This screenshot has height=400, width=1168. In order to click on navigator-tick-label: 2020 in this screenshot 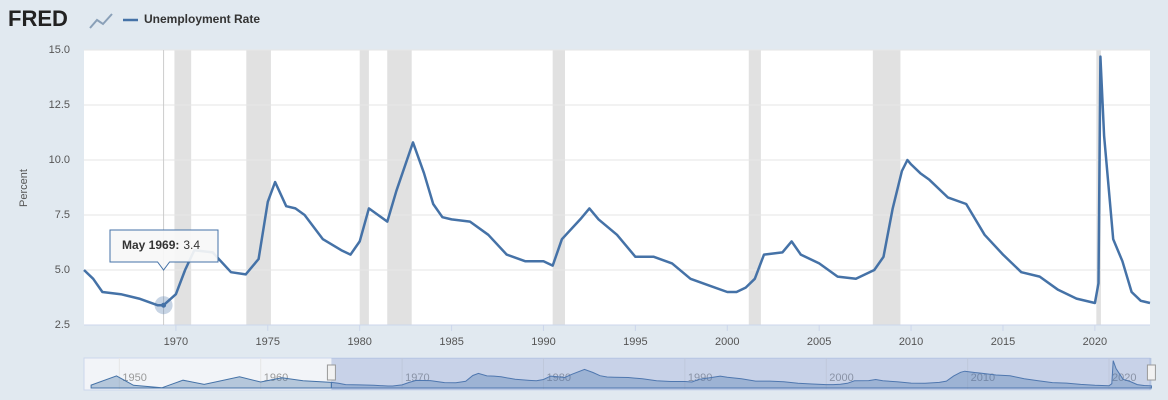, I will do `click(1124, 378)`.